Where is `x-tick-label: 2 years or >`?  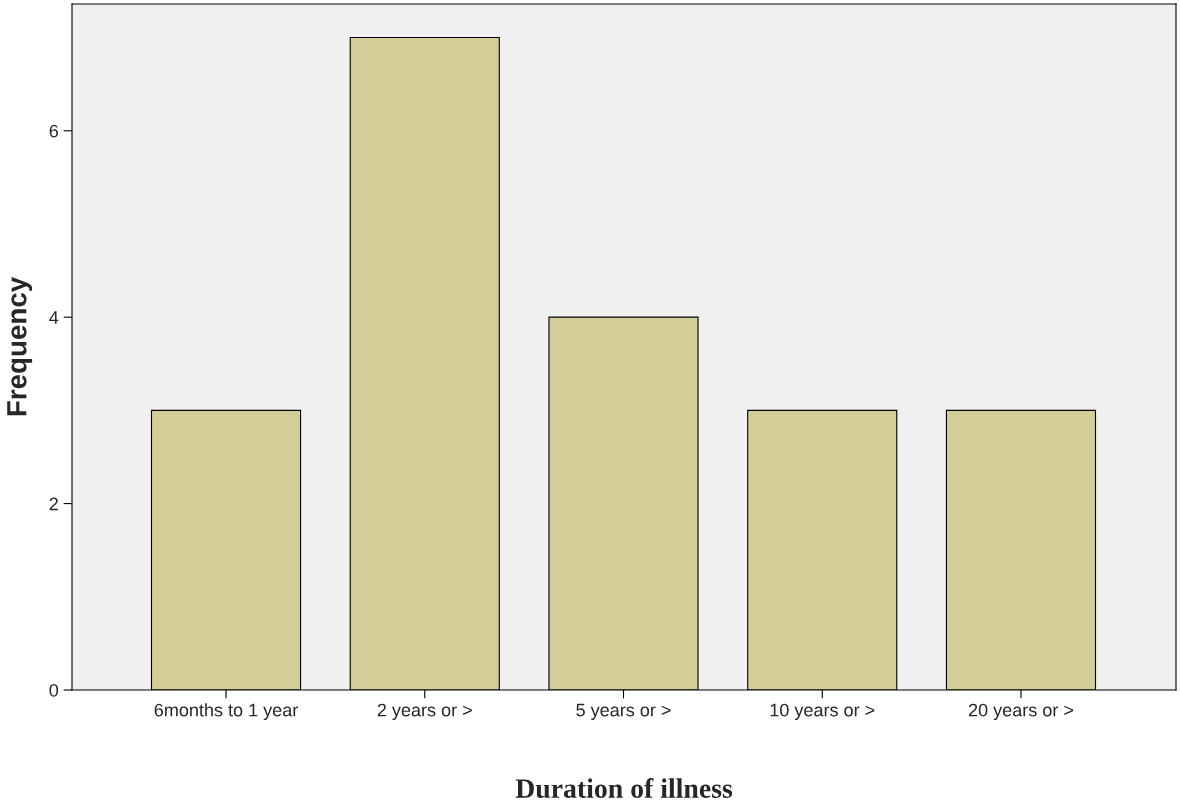 x-tick-label: 2 years or > is located at coordinates (424, 712).